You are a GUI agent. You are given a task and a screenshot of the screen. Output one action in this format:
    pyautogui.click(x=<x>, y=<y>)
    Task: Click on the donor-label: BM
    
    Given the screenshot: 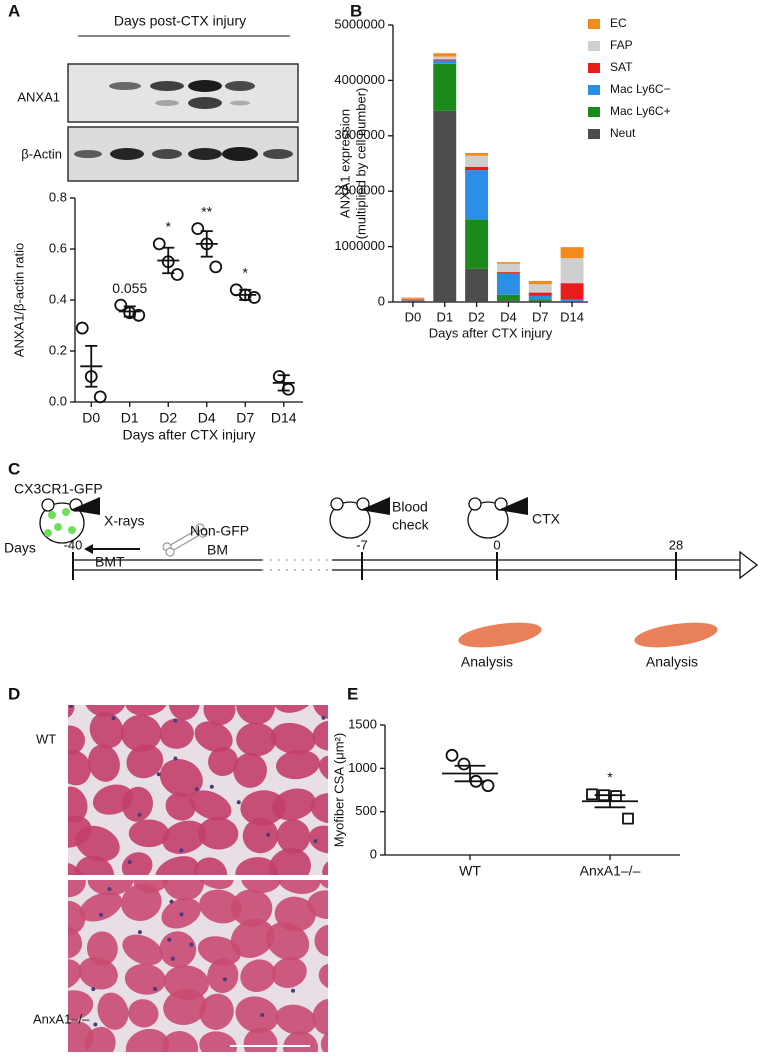 What is the action you would take?
    pyautogui.click(x=217, y=550)
    